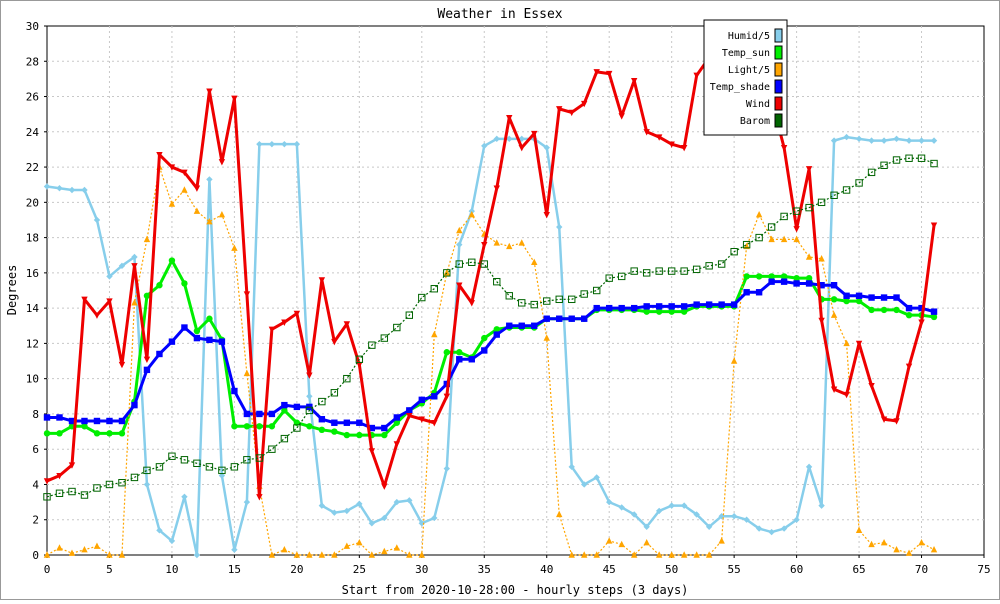 This screenshot has width=1000, height=604. What do you see at coordinates (35, 449) in the screenshot?
I see `y-tick-label: 6` at bounding box center [35, 449].